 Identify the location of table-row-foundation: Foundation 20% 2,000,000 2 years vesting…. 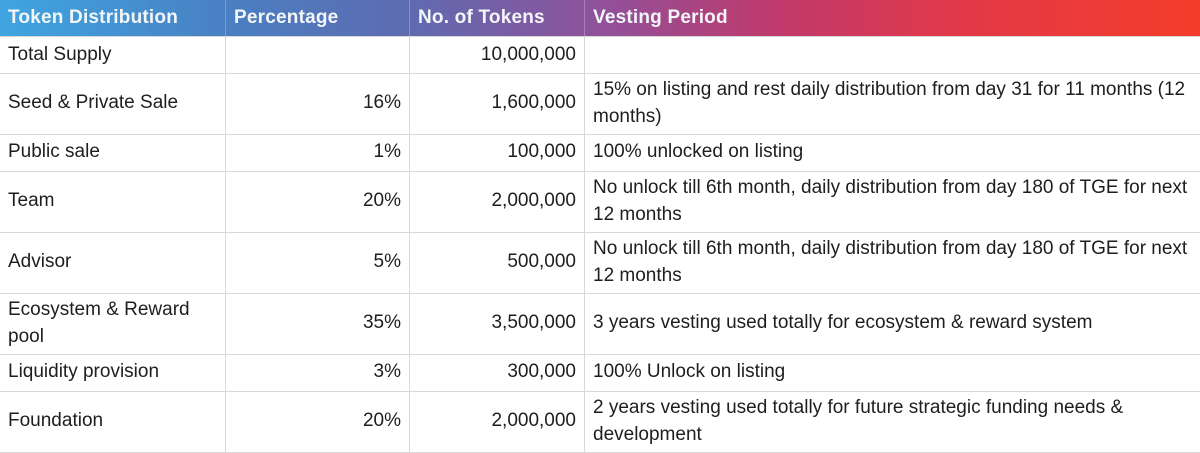
(600, 421).